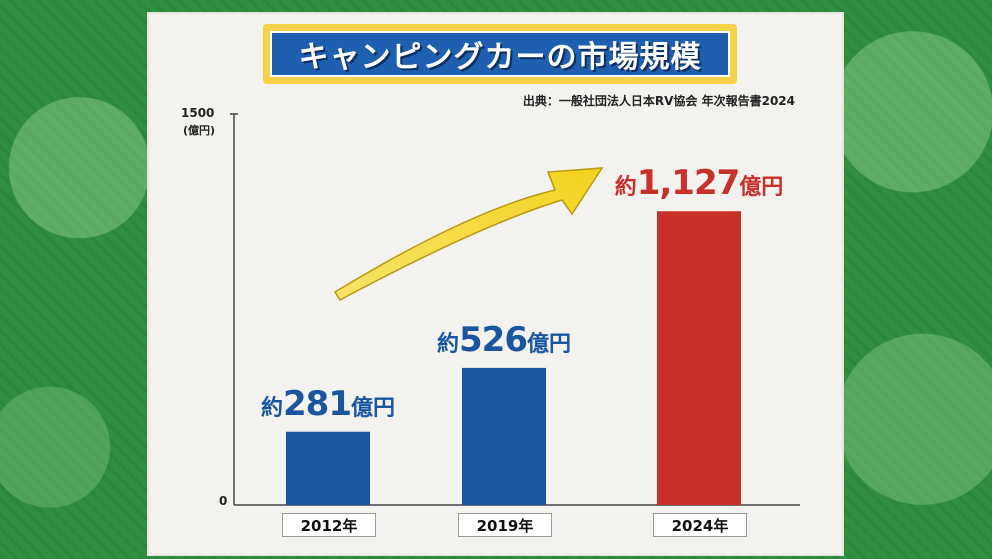 This screenshot has height=559, width=992. I want to click on data-label-number: 1,127, so click(688, 183).